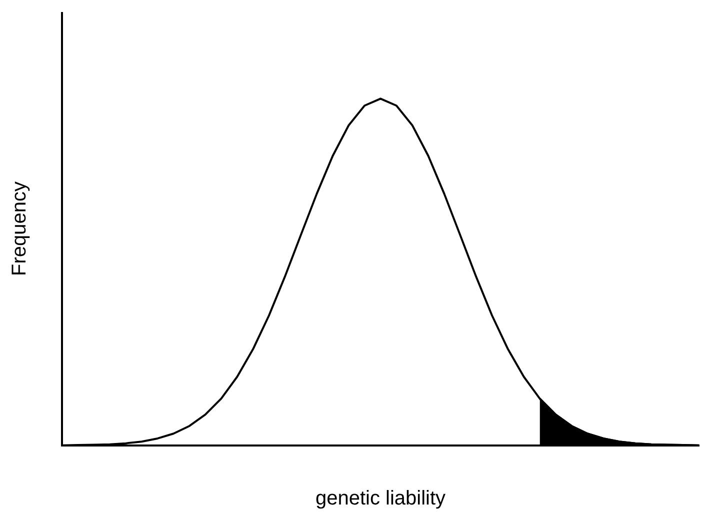  What do you see at coordinates (19, 228) in the screenshot?
I see `y-axis-title: Frequency` at bounding box center [19, 228].